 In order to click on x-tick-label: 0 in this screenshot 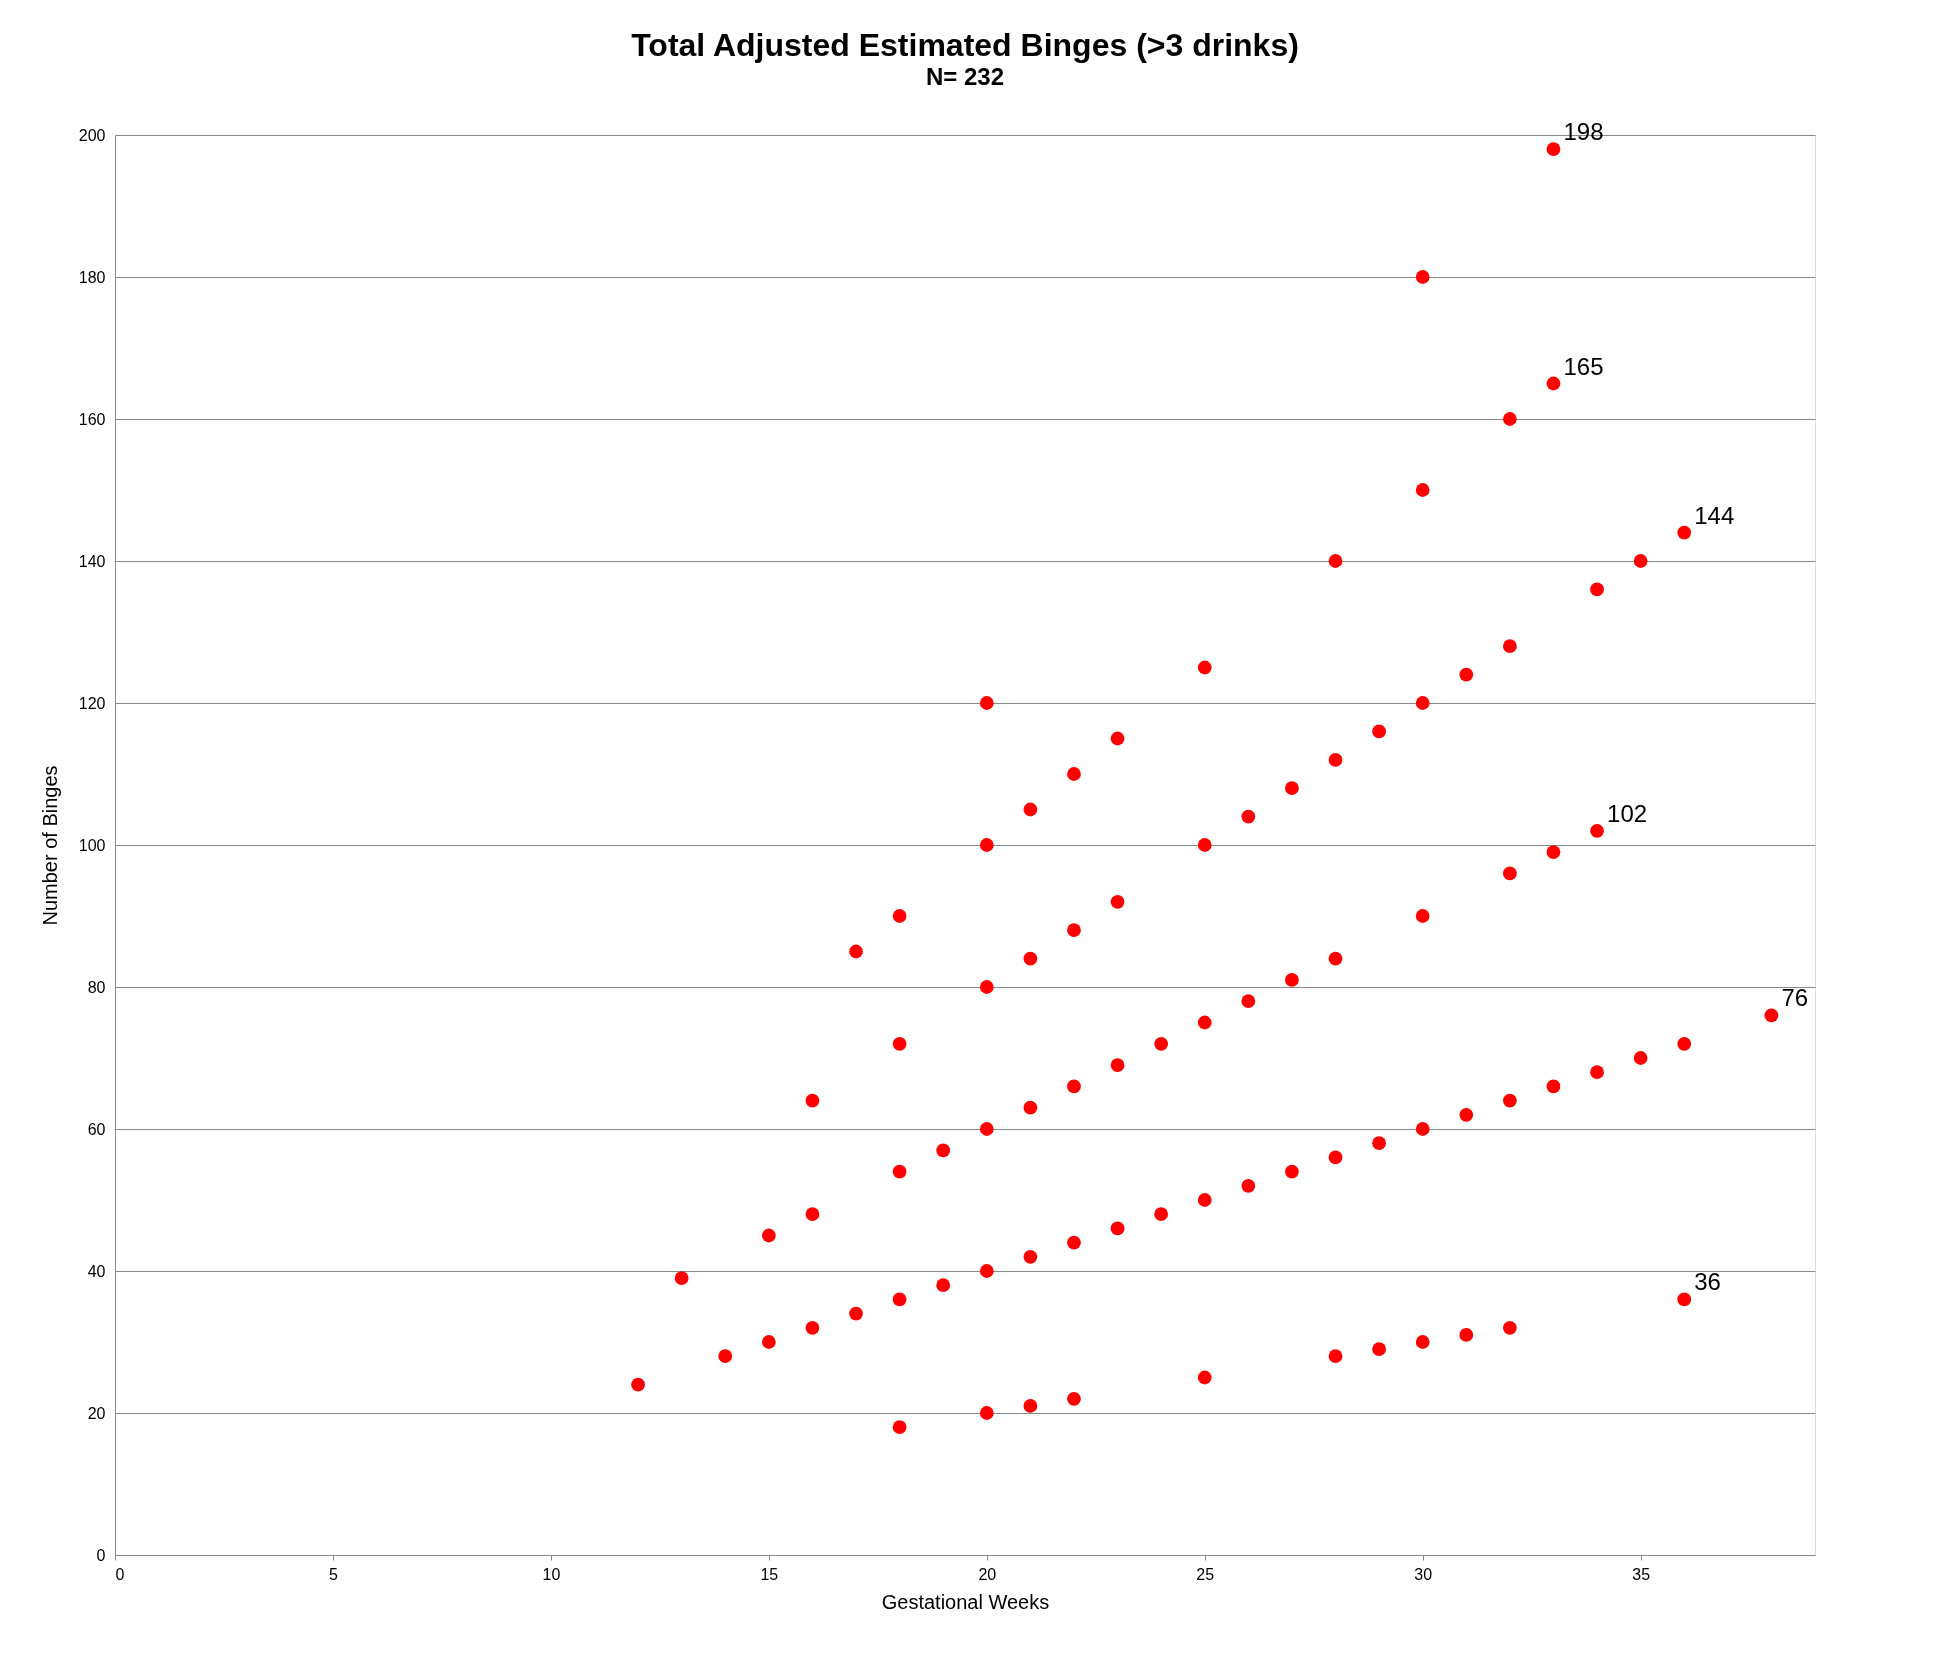, I will do `click(120, 1574)`.